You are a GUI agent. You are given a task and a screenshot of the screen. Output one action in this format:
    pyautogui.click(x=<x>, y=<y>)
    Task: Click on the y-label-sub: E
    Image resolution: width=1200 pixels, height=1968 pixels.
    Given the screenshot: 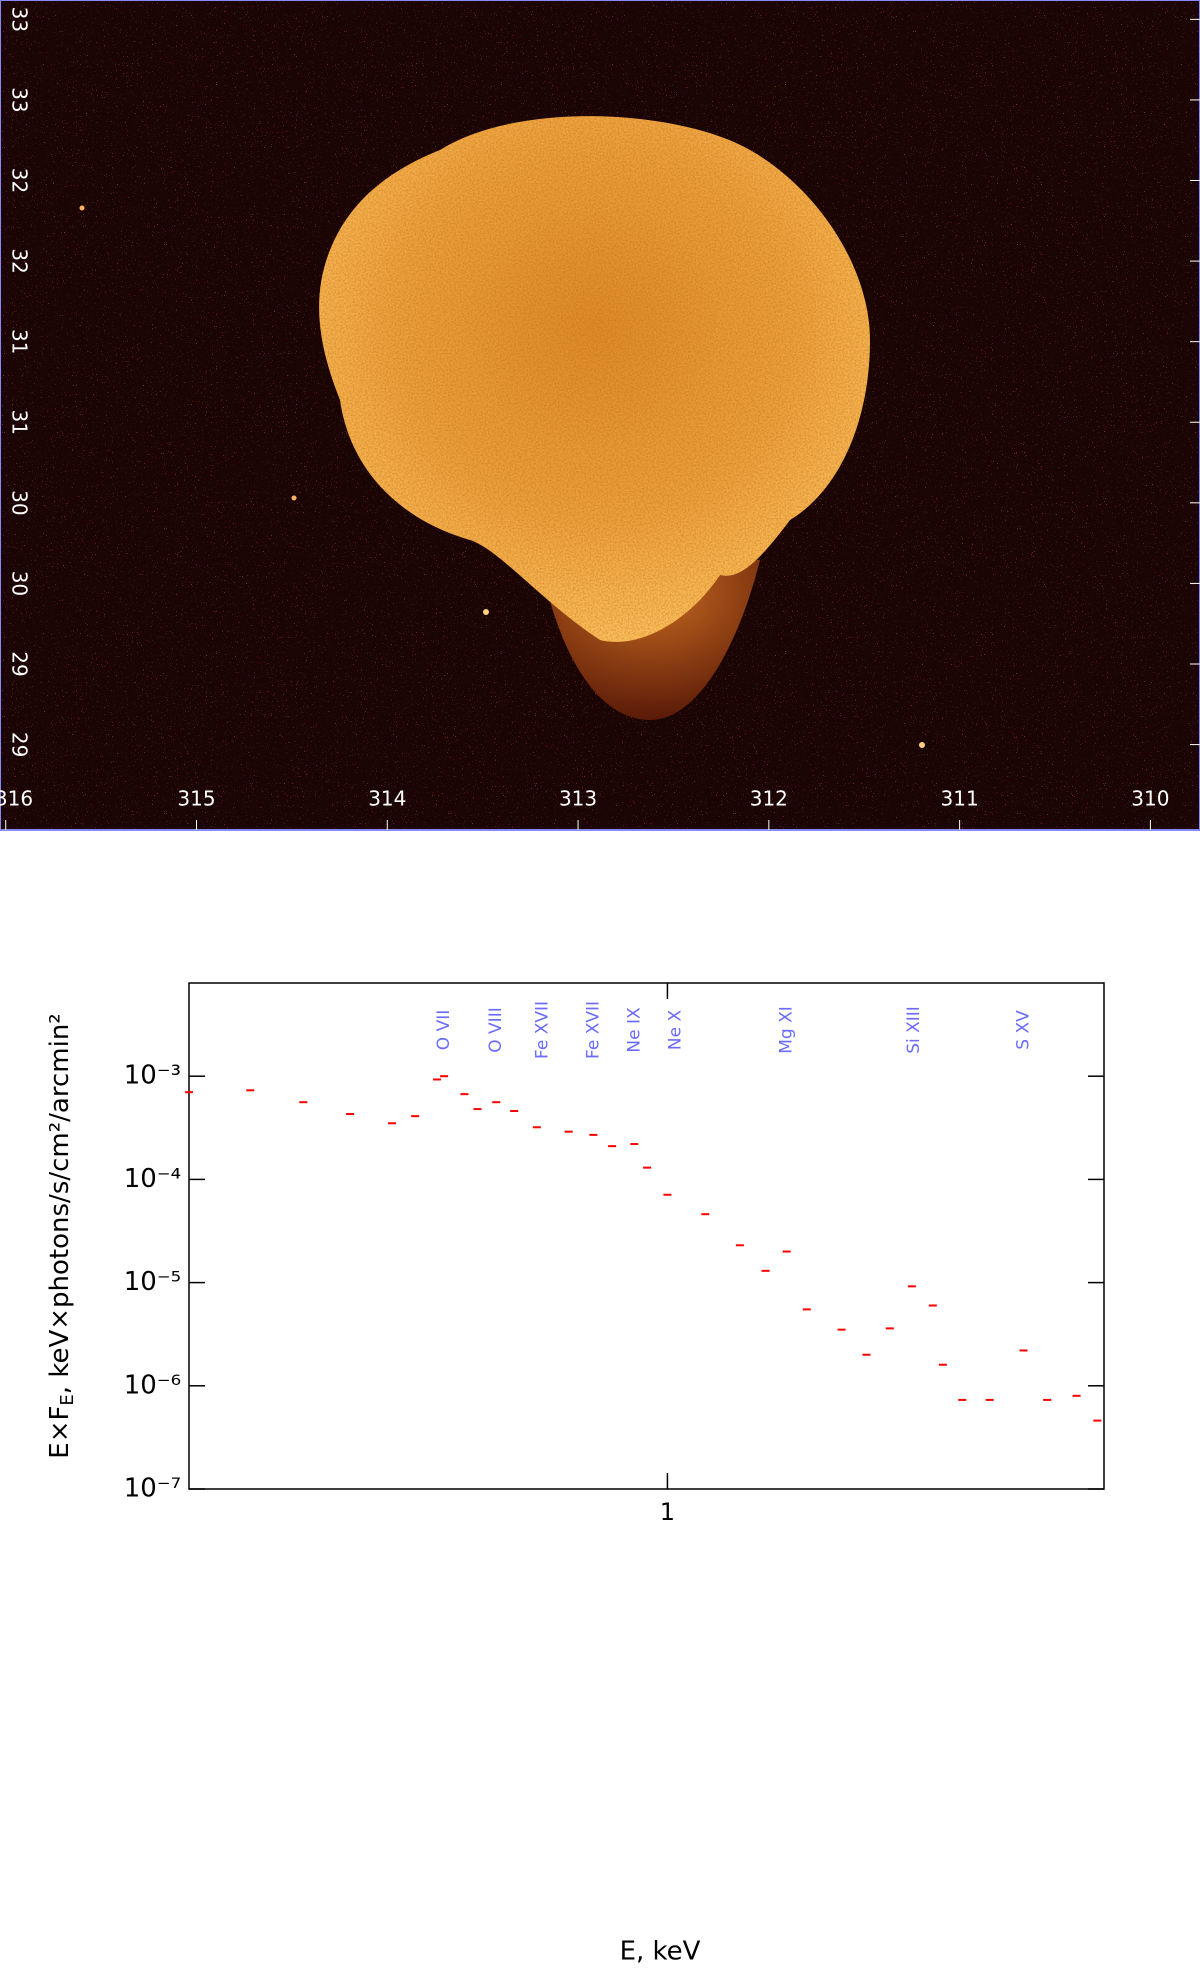 What is the action you would take?
    pyautogui.click(x=67, y=1399)
    